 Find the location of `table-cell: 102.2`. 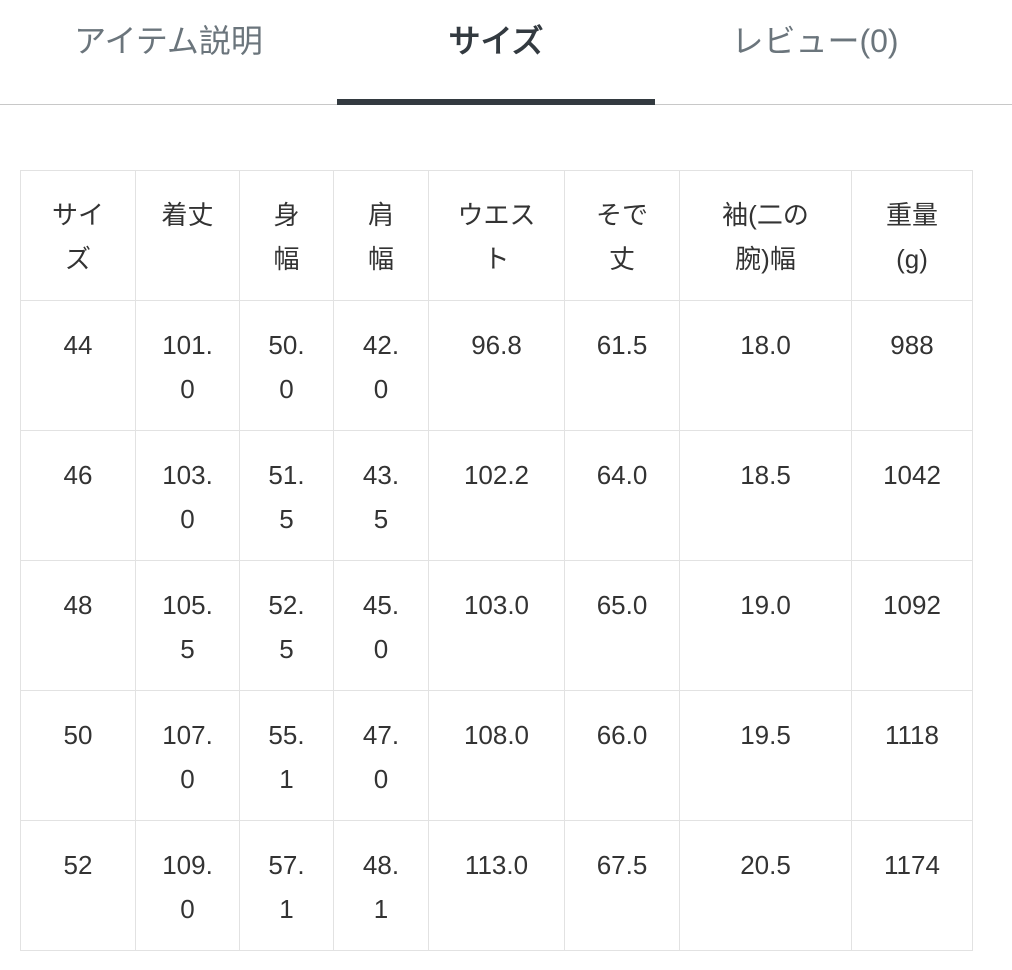

table-cell: 102.2 is located at coordinates (496, 495).